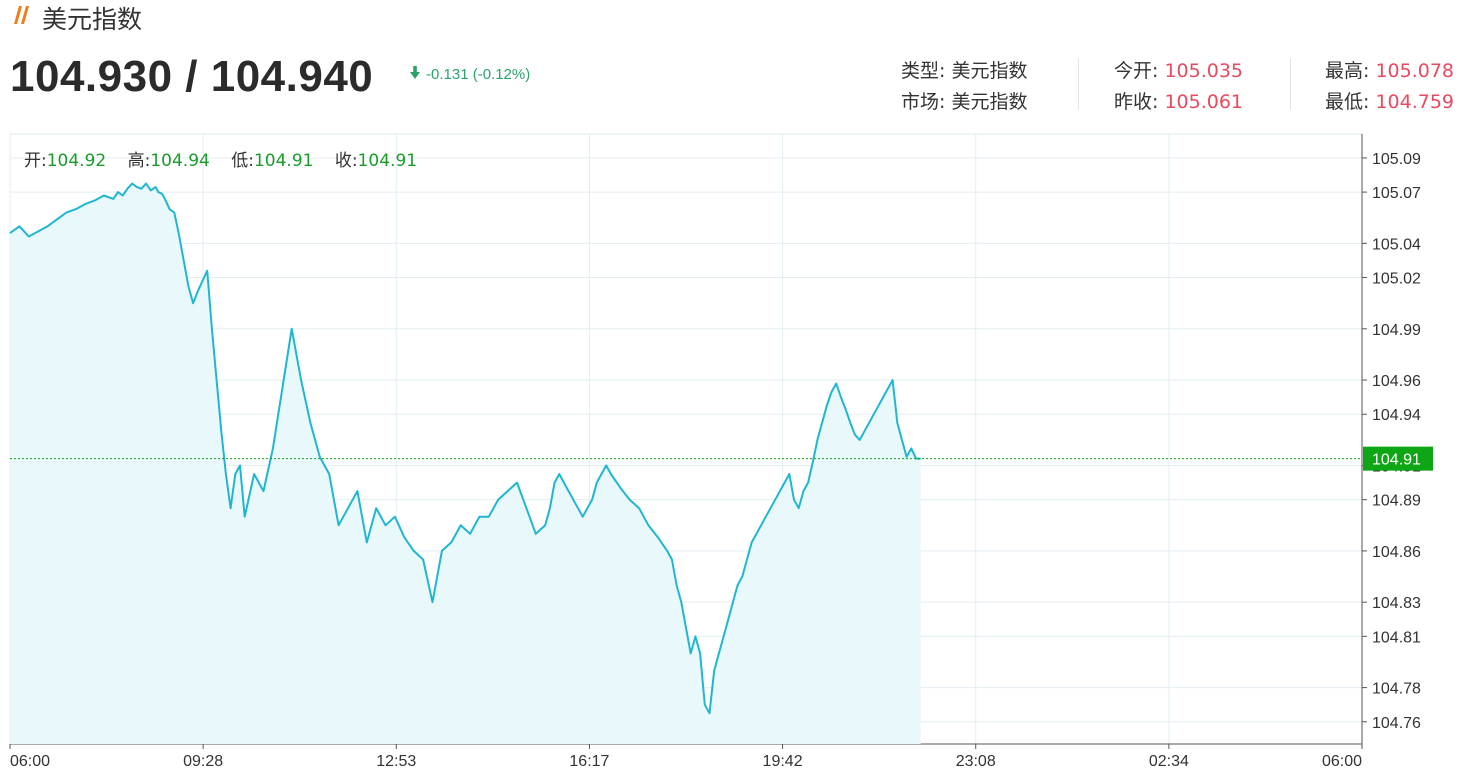 This screenshot has width=1473, height=774. I want to click on ohlc-readout: 开:104.92 高:104.94 低:104.91 收:104.91, so click(228, 158).